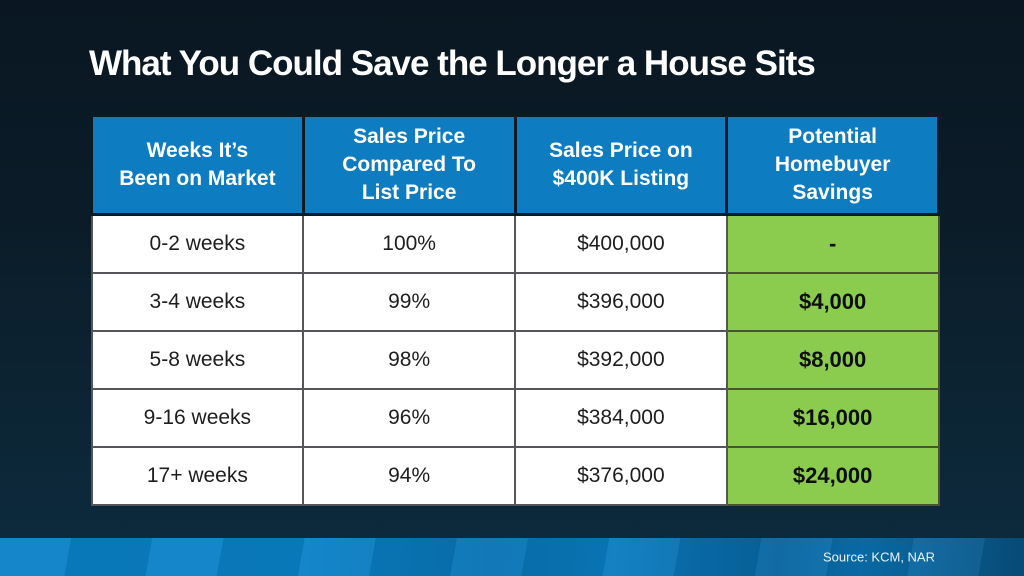 Image resolution: width=1024 pixels, height=576 pixels. I want to click on source-attribution: Source: KCM, NAR, so click(879, 557).